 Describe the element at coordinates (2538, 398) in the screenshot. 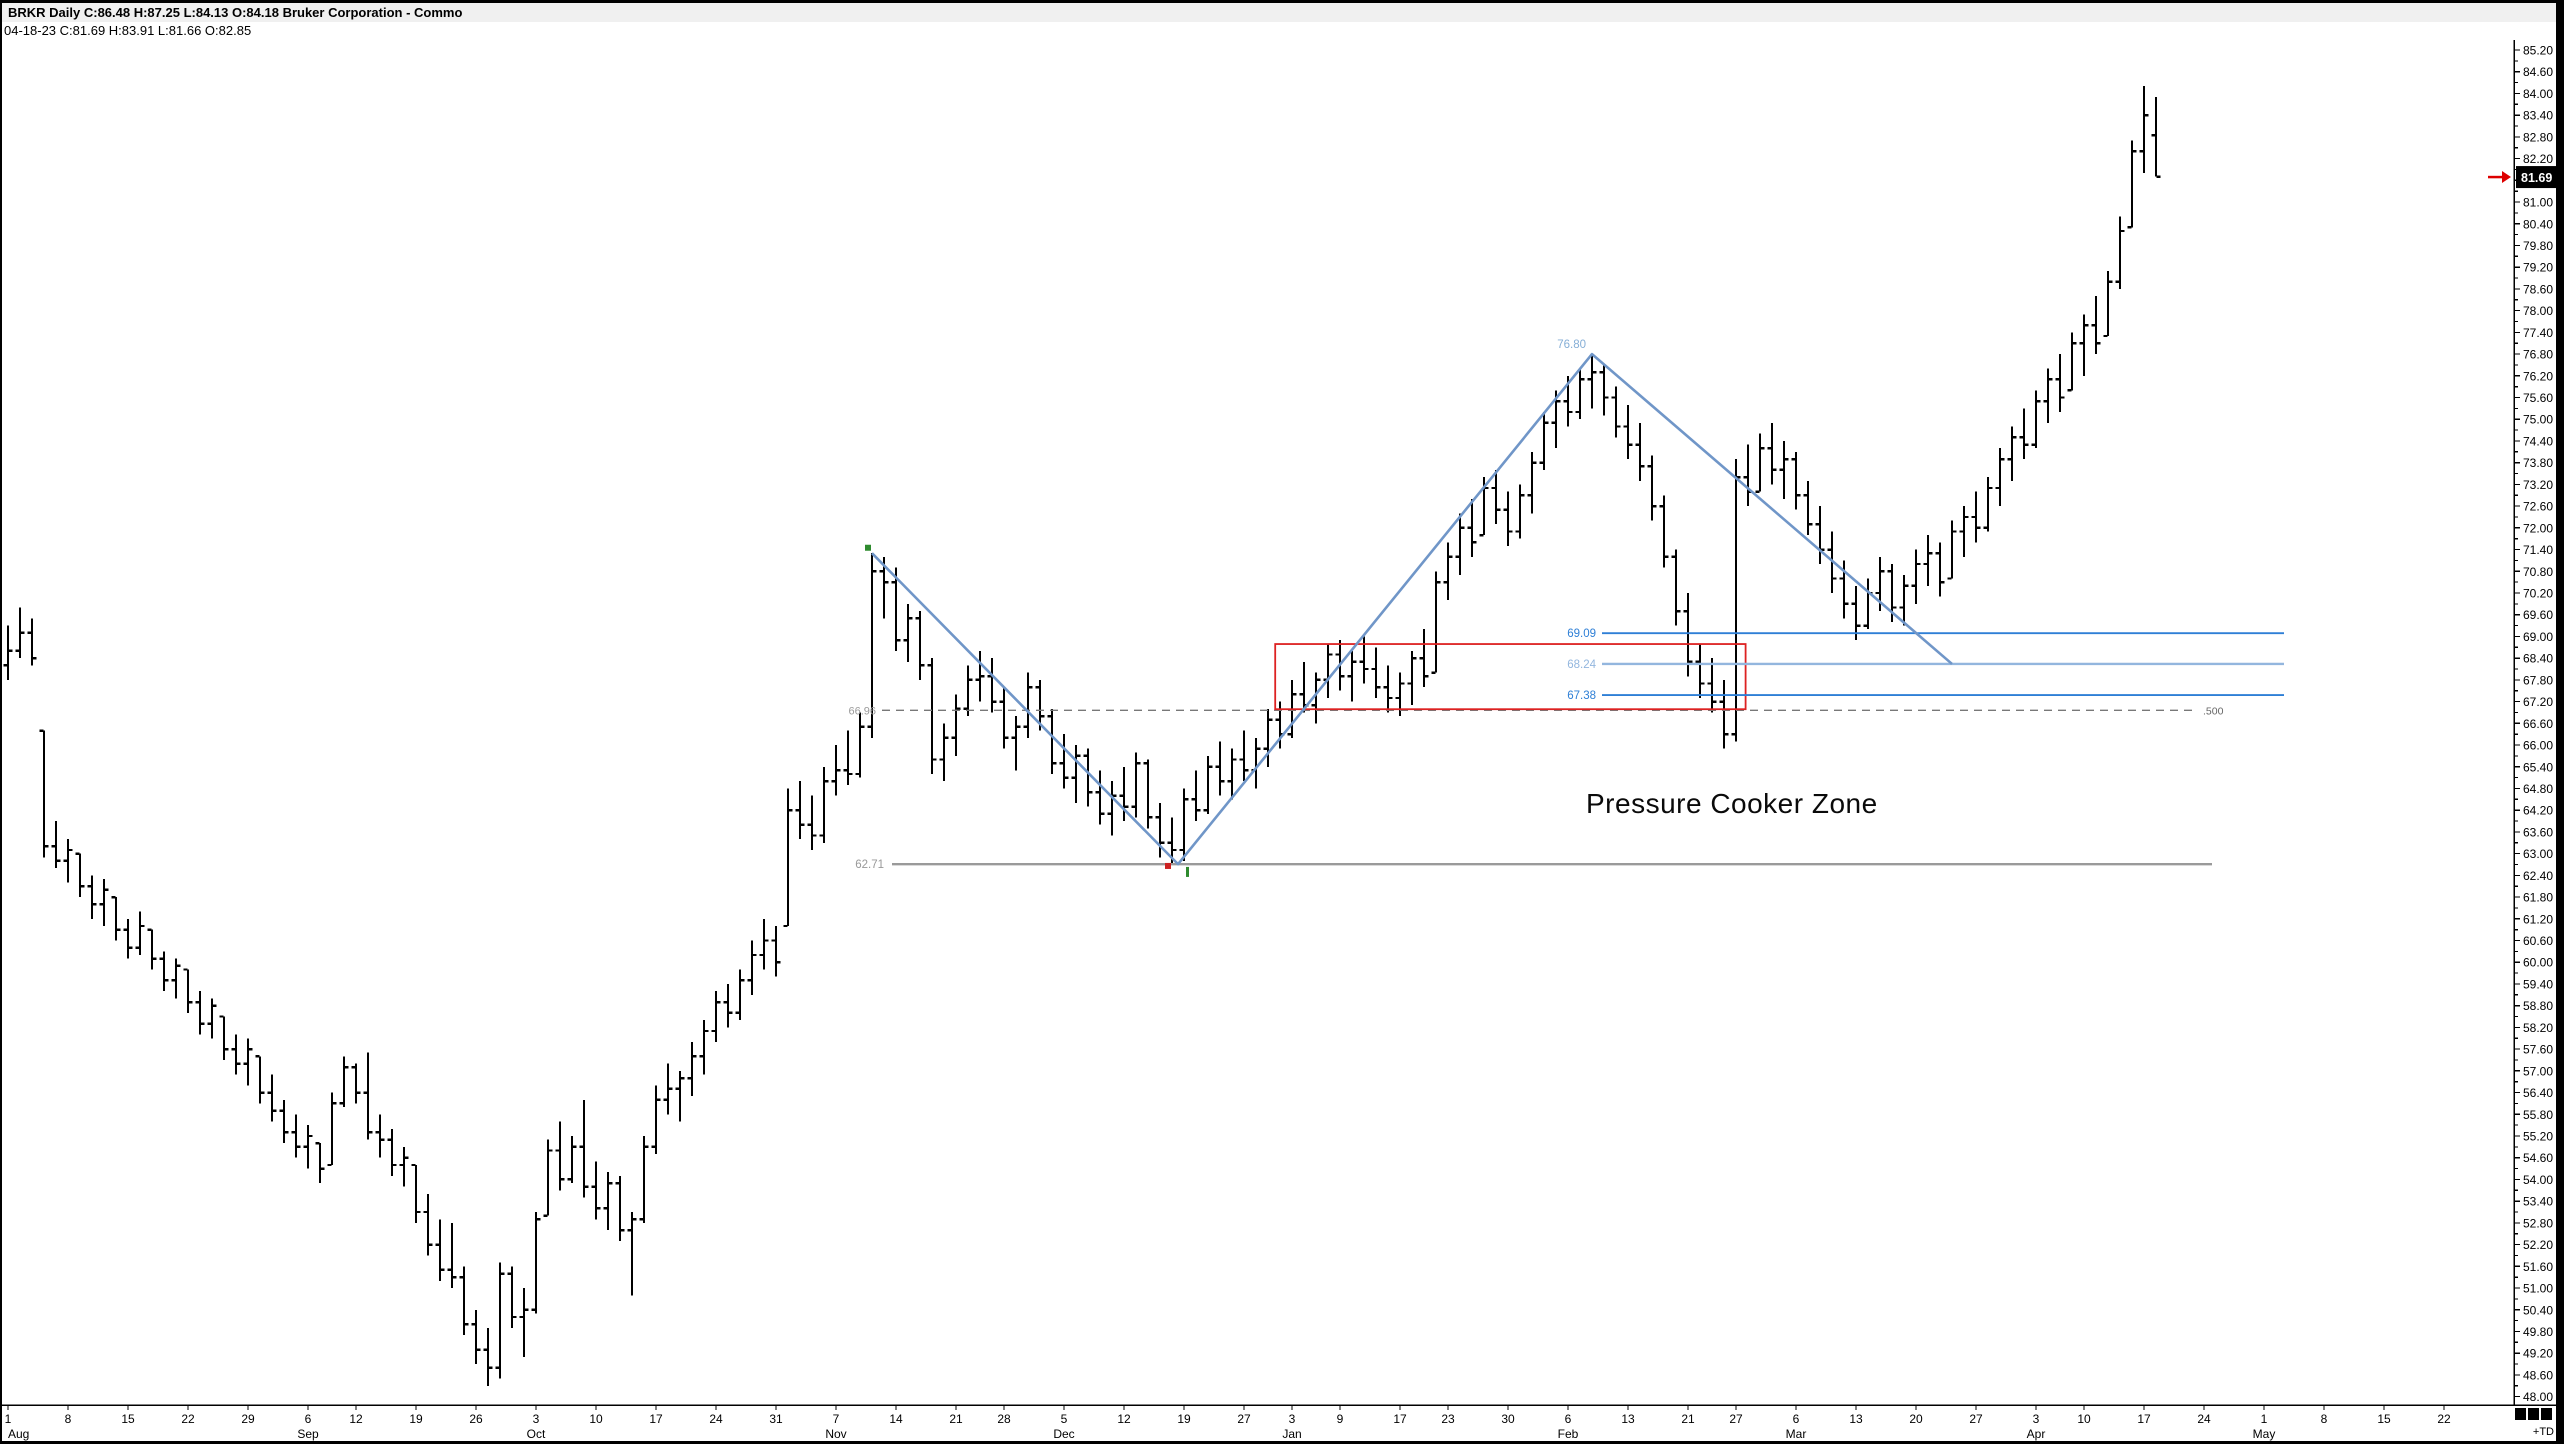

I see `price-tick-label: 75.60` at that location.